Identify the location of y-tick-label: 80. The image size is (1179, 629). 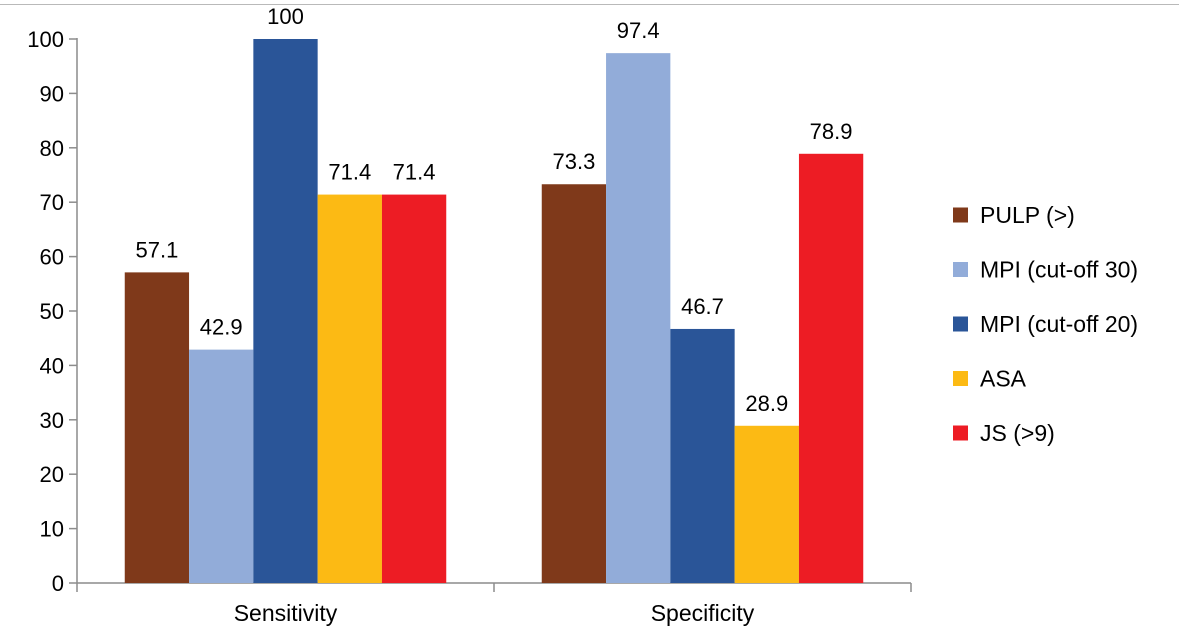
(52, 148).